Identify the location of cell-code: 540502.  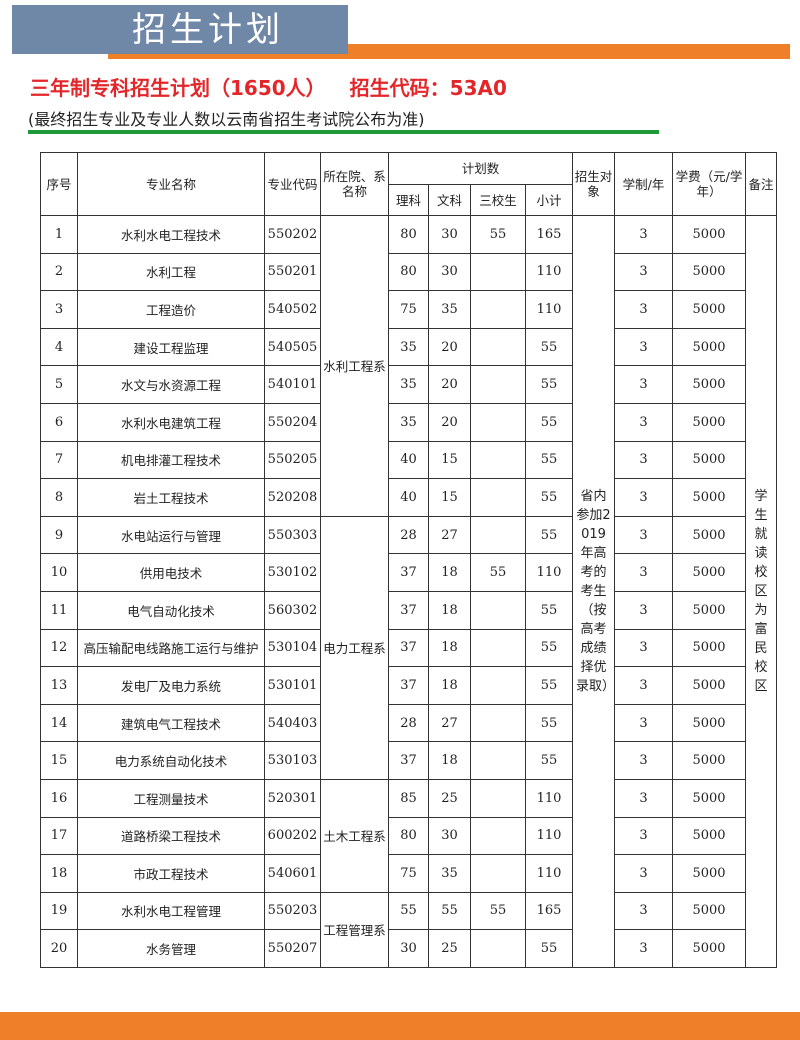
(292, 309).